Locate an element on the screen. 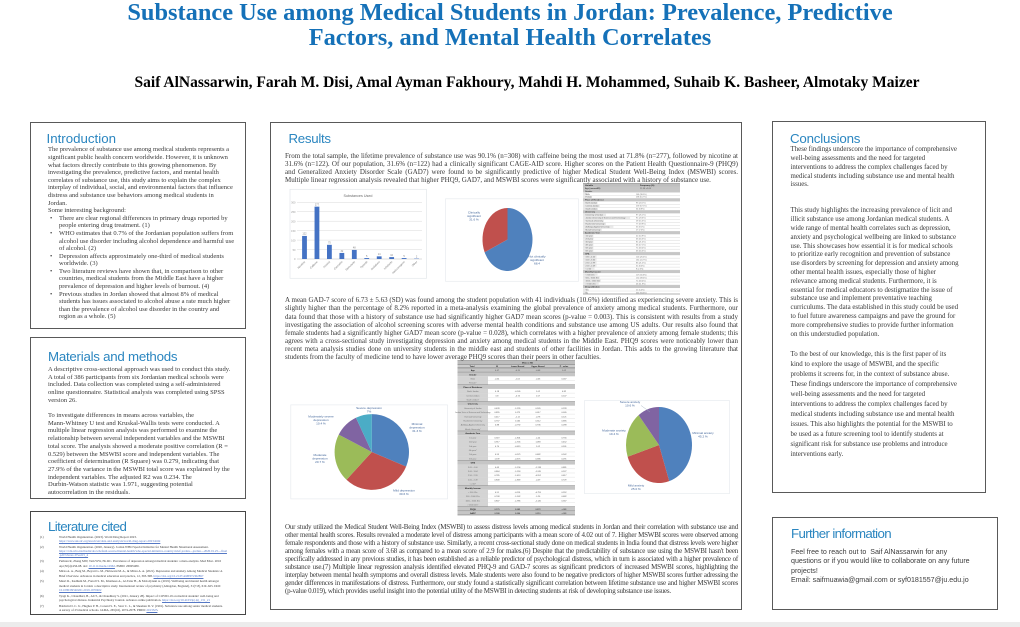 Image resolution: width=1020 pixels, height=627 pixels. svg-text: 1.083 is located at coordinates (538, 443).